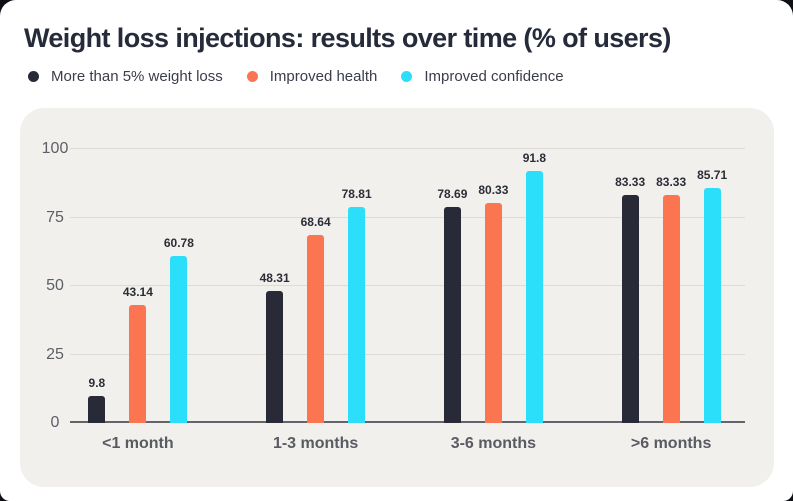  What do you see at coordinates (138, 443) in the screenshot?
I see `x-tick-label: <1 month` at bounding box center [138, 443].